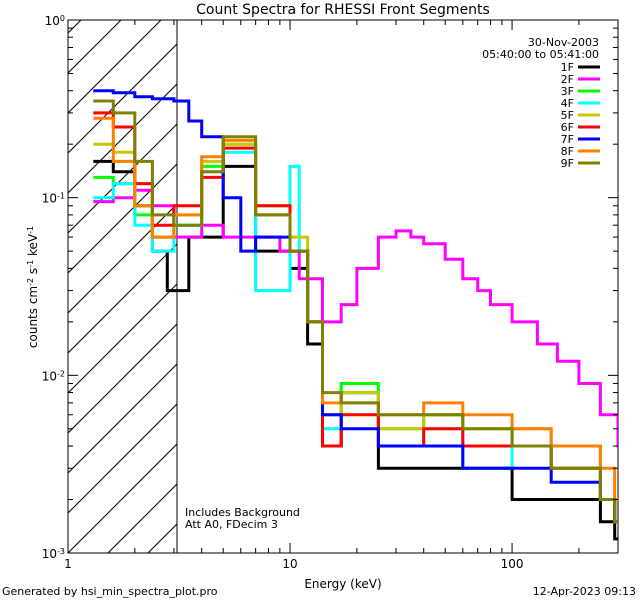  I want to click on footer-generator-note: Generated by hsi_min_spectra_plot.pro, so click(110, 591).